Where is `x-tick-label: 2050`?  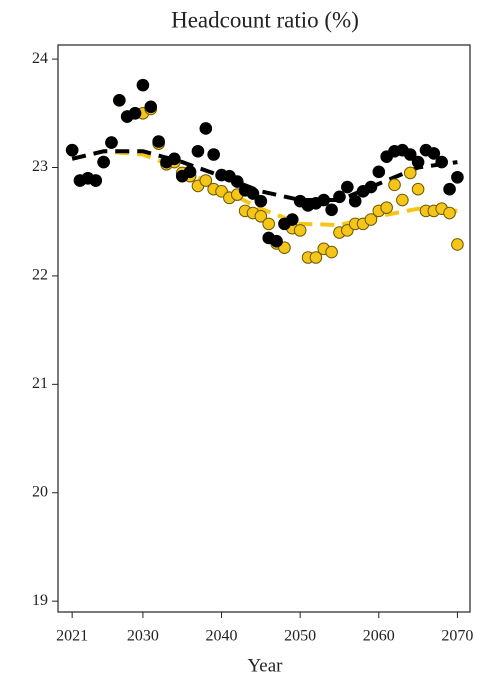
x-tick-label: 2050 is located at coordinates (300, 636).